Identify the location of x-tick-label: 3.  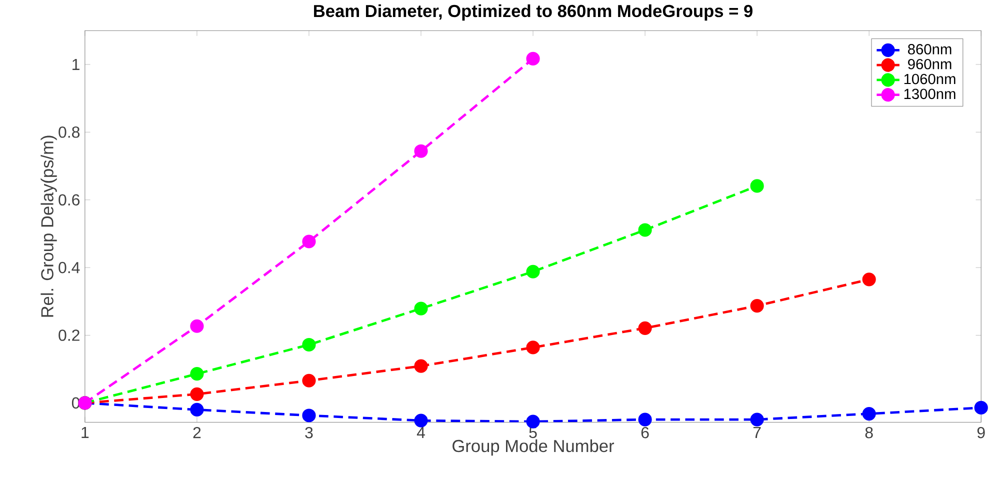
(309, 432).